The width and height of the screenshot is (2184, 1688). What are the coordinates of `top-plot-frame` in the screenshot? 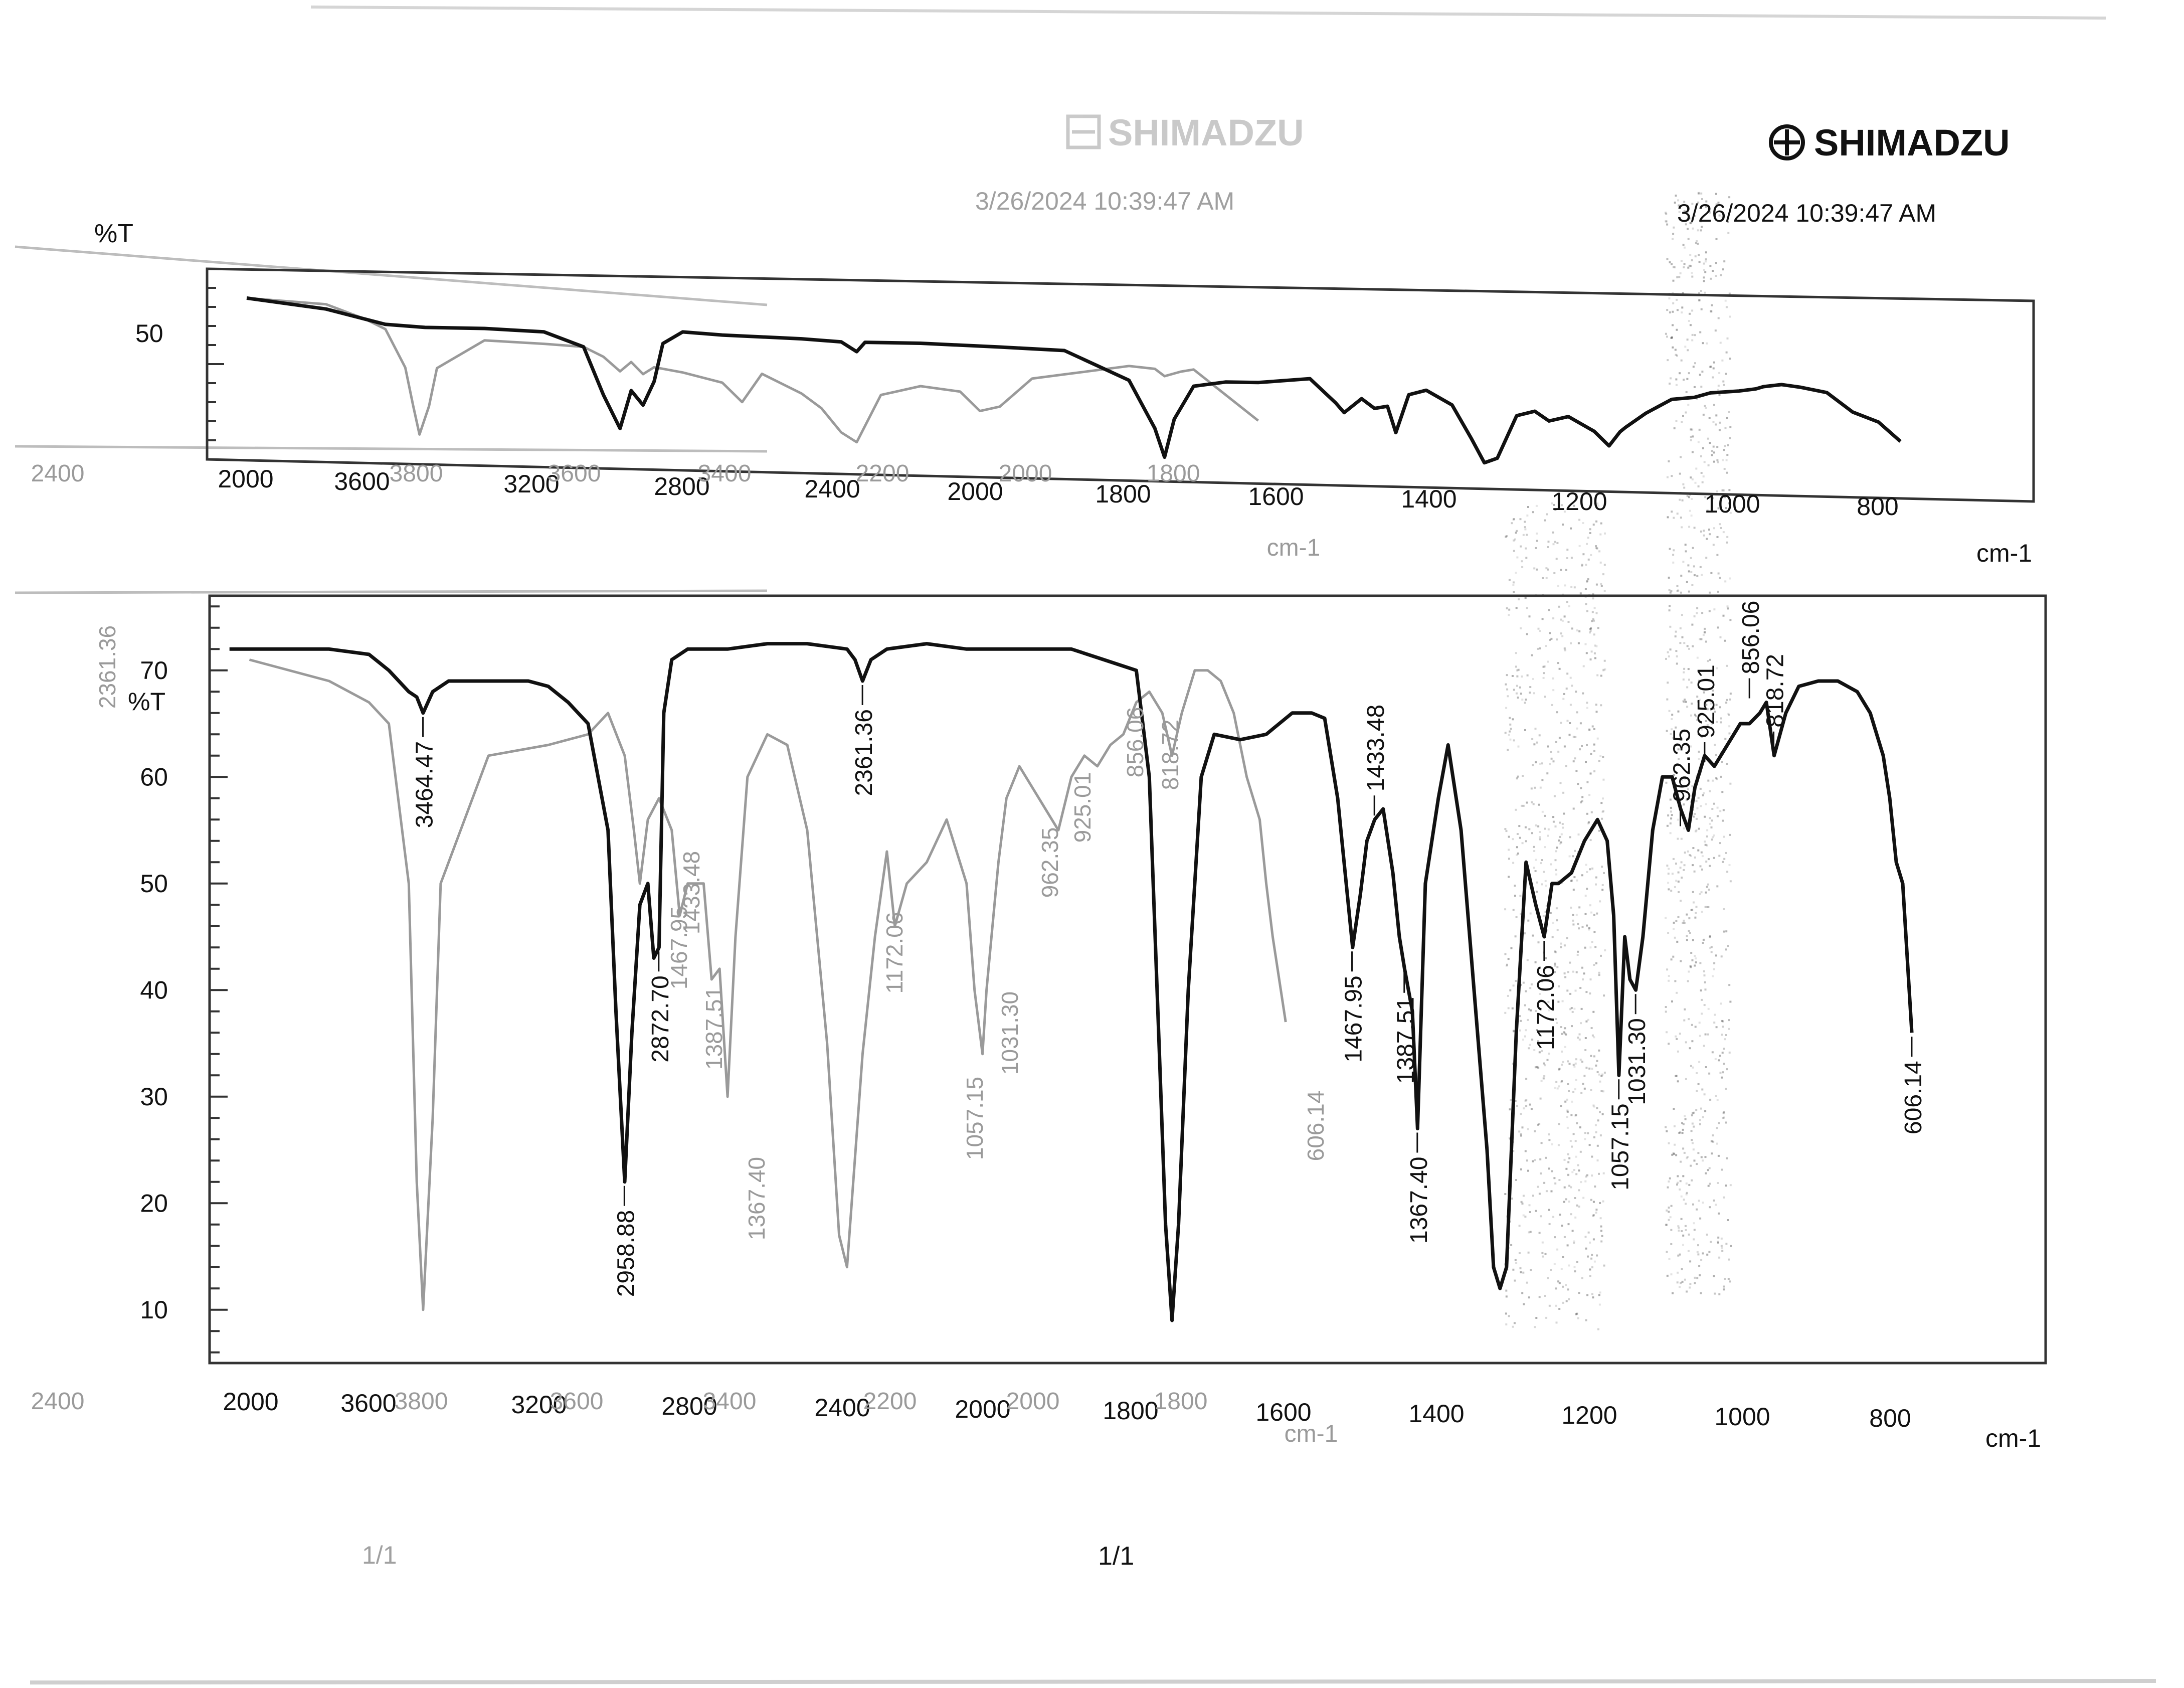 It's located at (1120, 385).